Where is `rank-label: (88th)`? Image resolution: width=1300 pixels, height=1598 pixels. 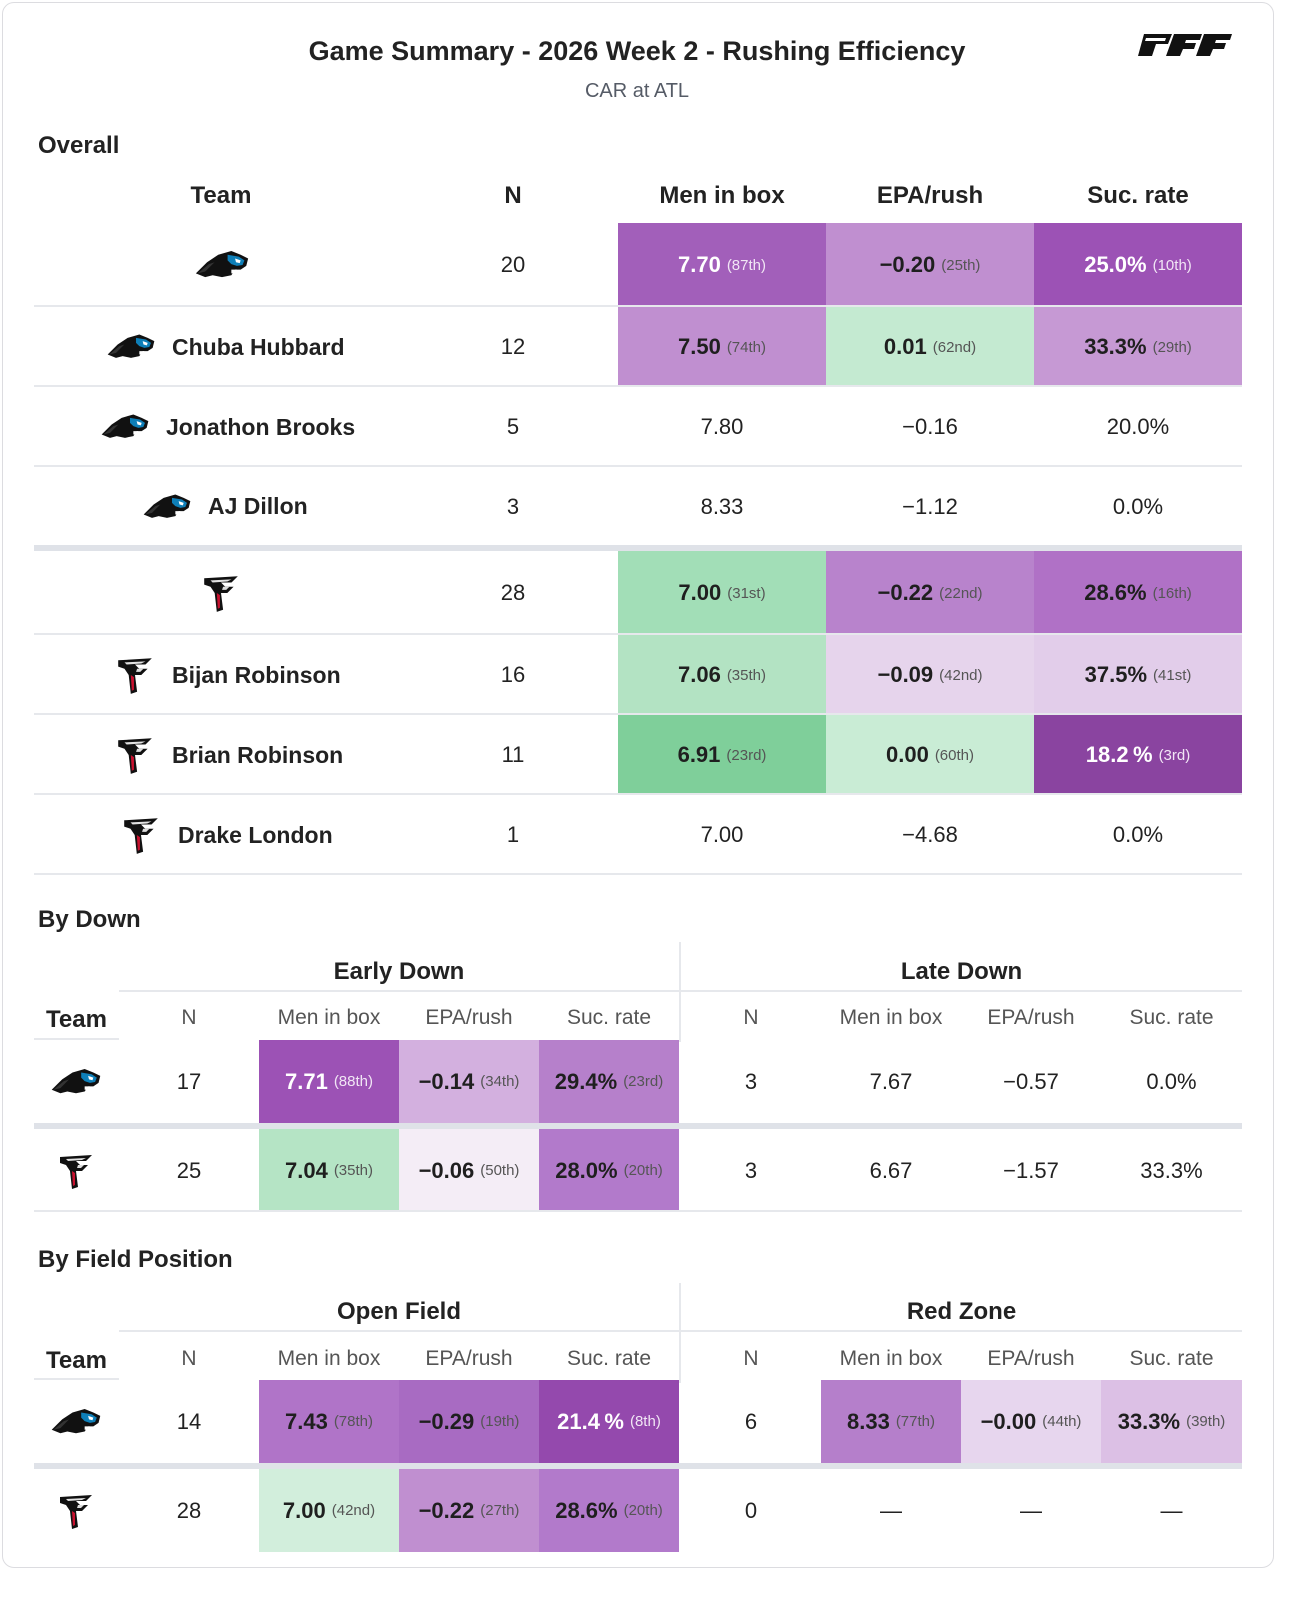 rank-label: (88th) is located at coordinates (353, 1081).